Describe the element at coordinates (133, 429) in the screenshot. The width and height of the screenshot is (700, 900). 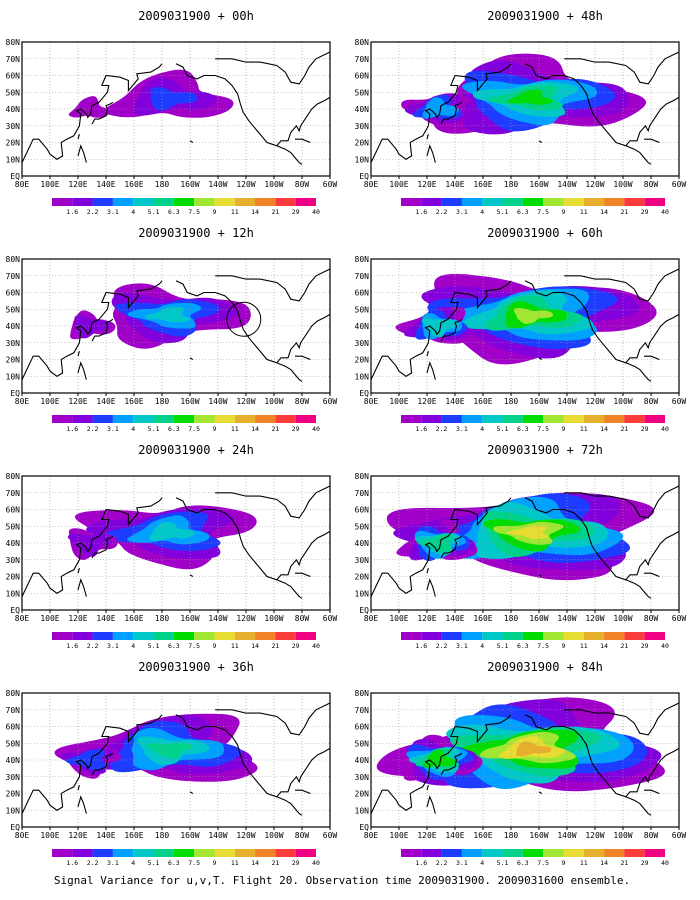
I see `colorbar-label: 4` at that location.